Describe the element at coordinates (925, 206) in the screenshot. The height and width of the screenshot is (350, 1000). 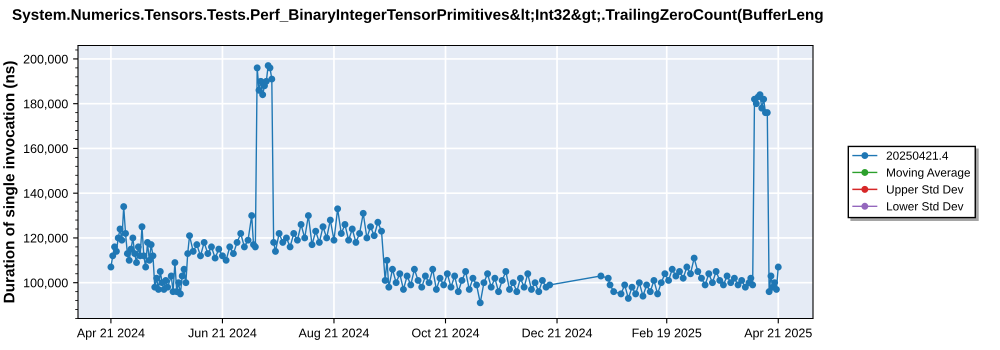
I see `legend-label: Lower Std Dev` at that location.